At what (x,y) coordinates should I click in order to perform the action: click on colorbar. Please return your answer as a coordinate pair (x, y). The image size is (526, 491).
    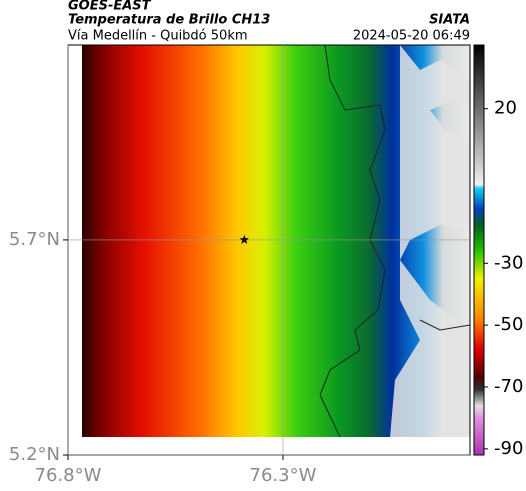
    Looking at the image, I should click on (479, 250).